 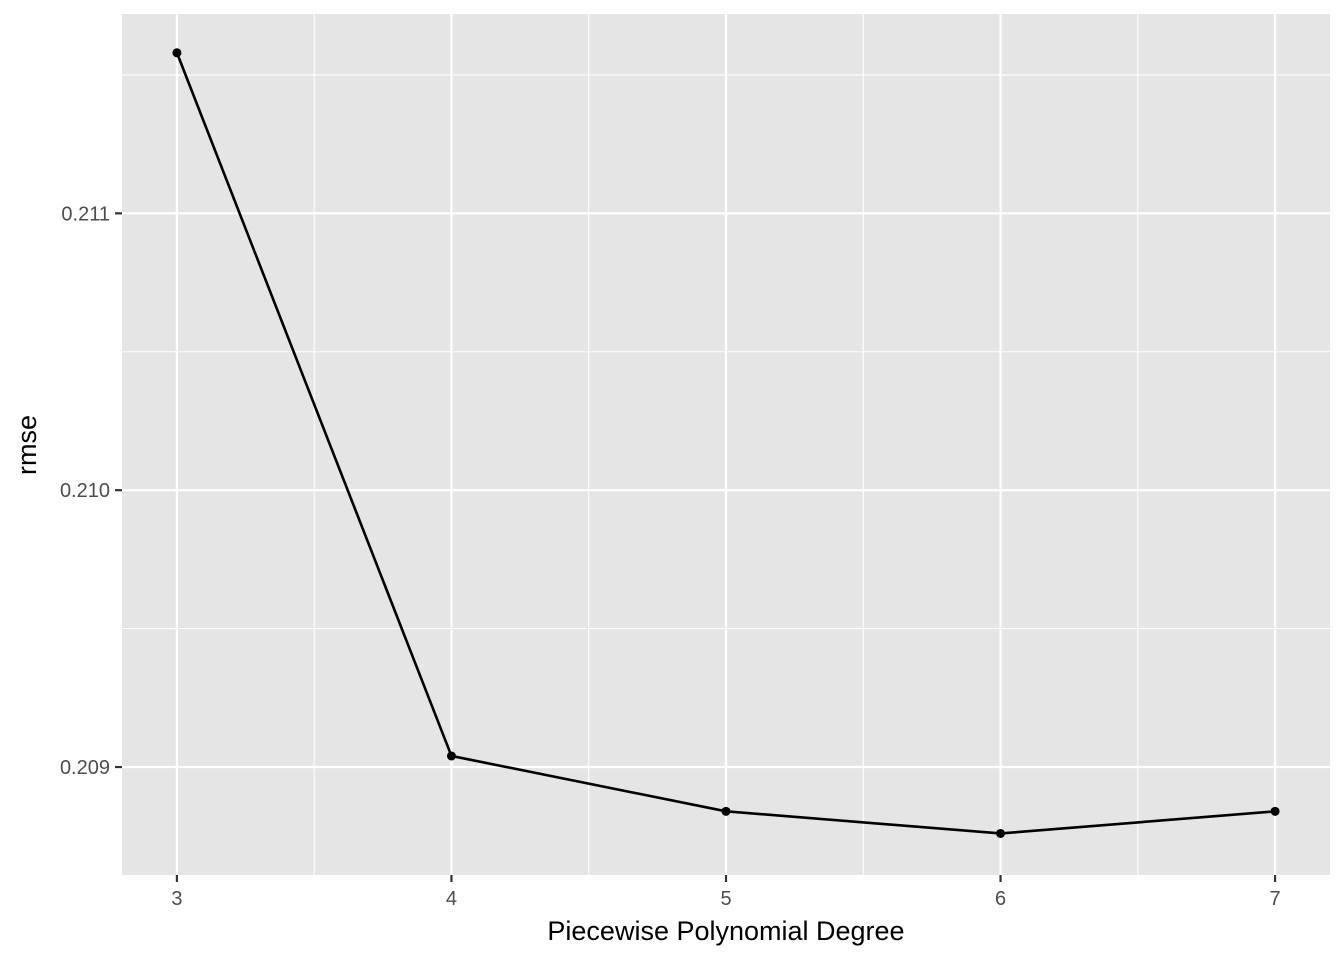 I want to click on y-tick-label: 0.210, so click(x=85, y=491).